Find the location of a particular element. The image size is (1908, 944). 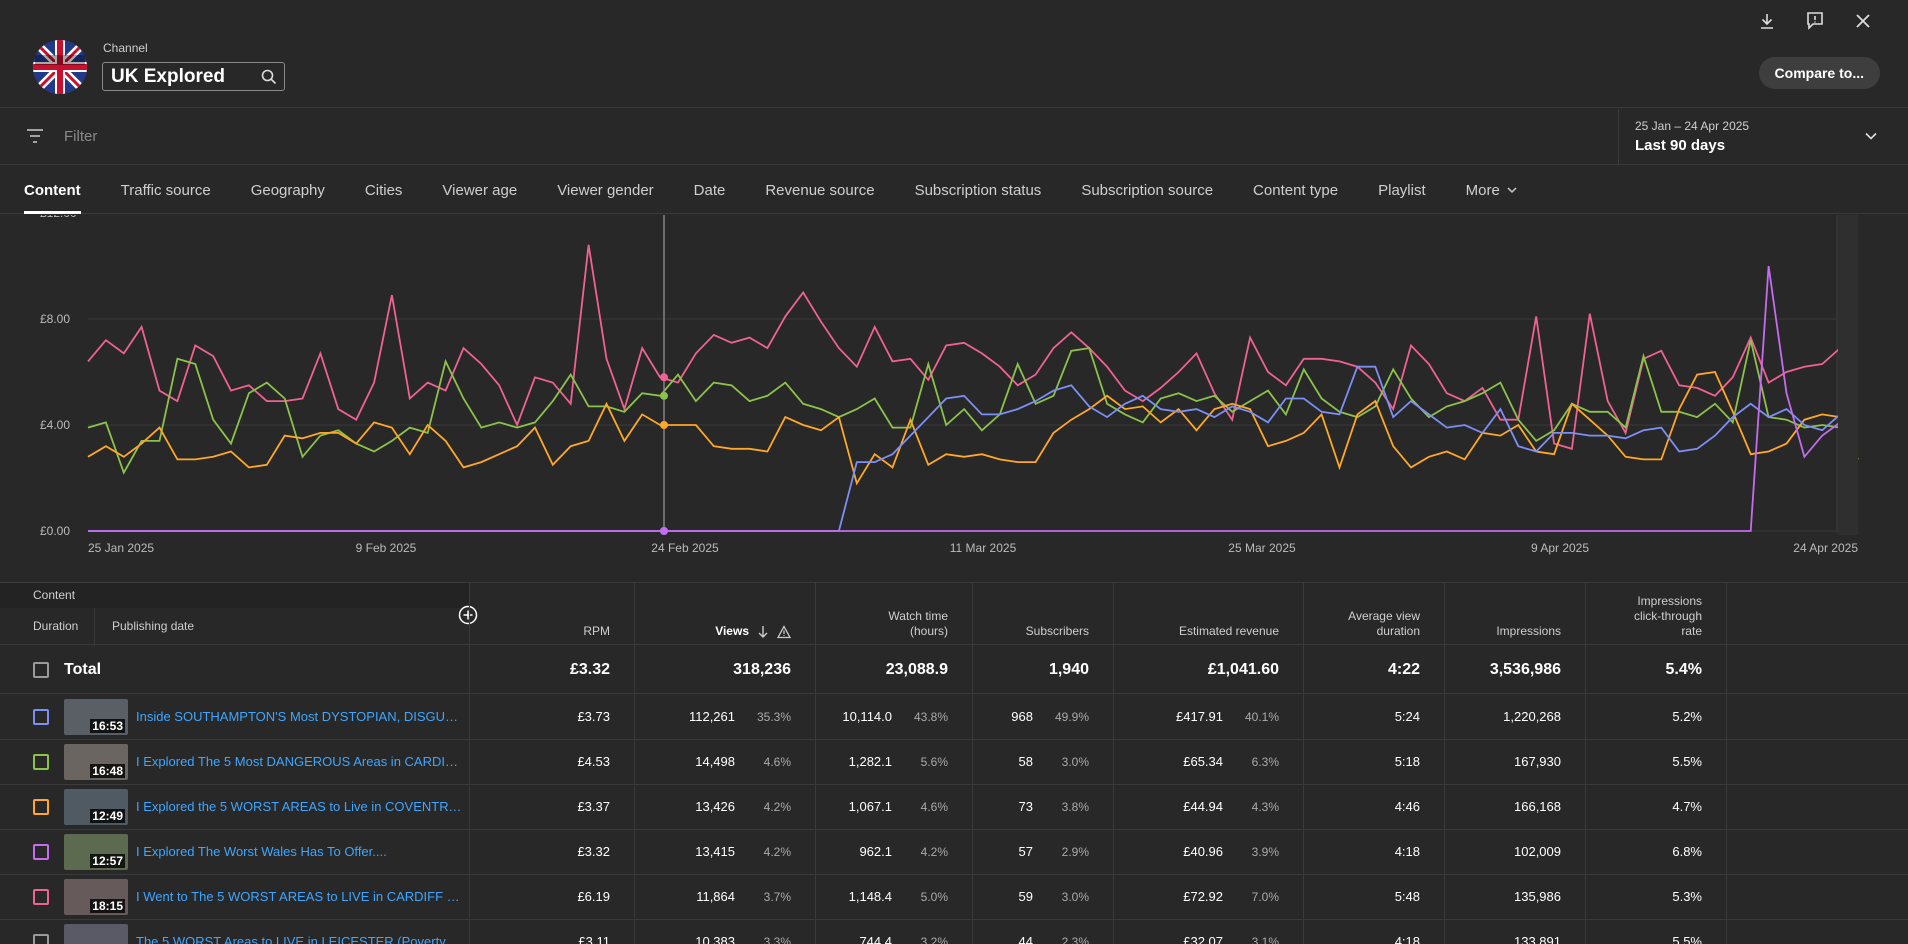

tab-content: Content is located at coordinates (52, 190).